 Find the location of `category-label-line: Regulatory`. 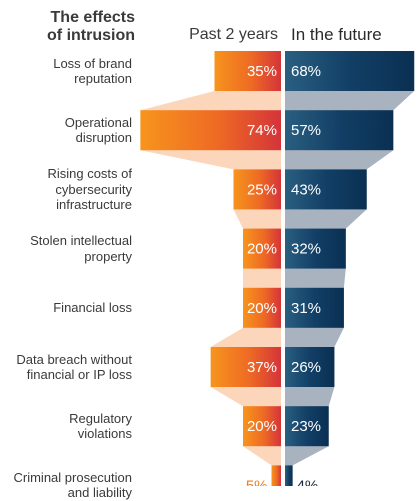

category-label-line: Regulatory is located at coordinates (100, 418).